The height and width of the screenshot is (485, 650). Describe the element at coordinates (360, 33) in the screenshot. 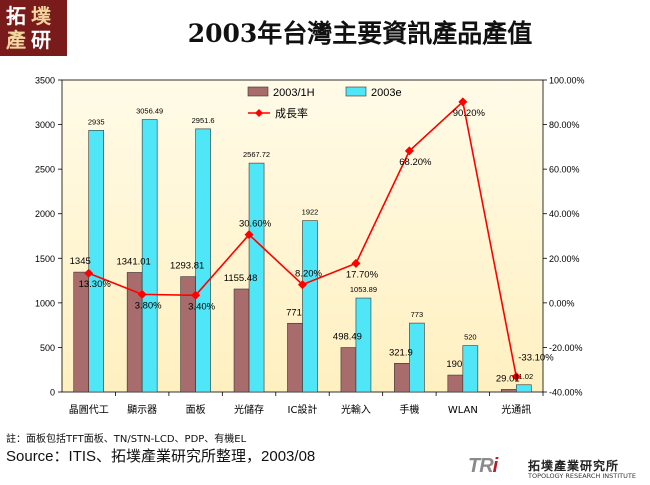

I see `chart-title: 2003年台灣主要資訊產品產值` at that location.